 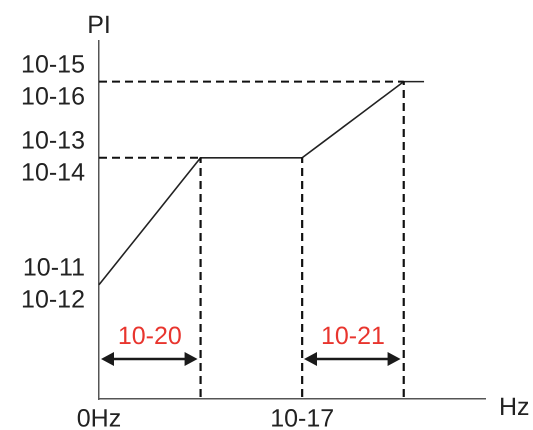 What do you see at coordinates (99, 25) in the screenshot?
I see `y-axis-title: PI` at bounding box center [99, 25].